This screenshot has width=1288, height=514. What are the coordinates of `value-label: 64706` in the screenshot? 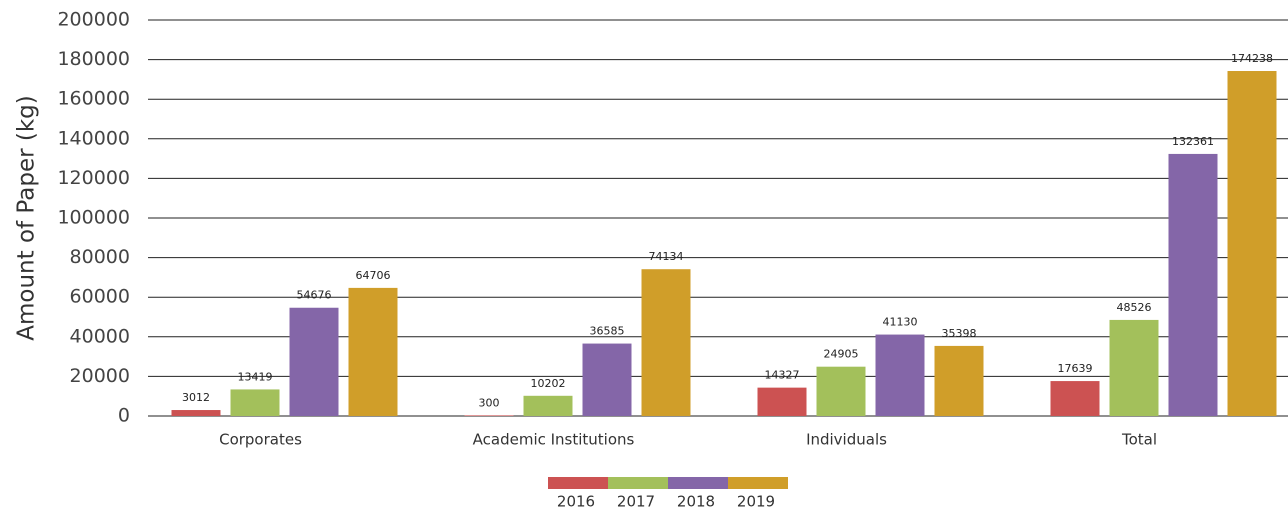 It's located at (373, 275).